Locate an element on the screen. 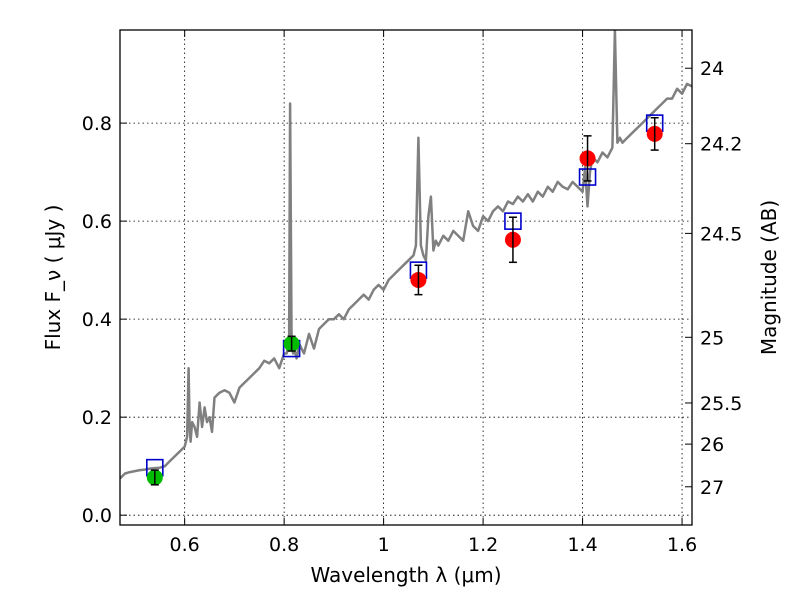 The width and height of the screenshot is (800, 600). y-tick-label: 0.4 is located at coordinates (97, 320).